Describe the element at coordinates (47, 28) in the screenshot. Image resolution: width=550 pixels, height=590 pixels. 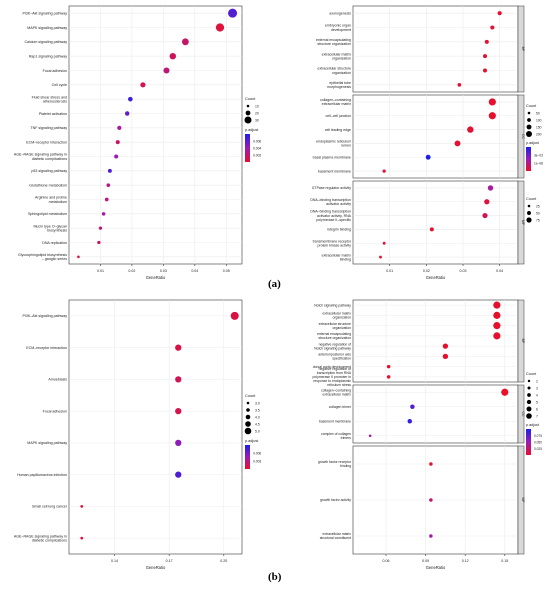
I see `category-label: MAPK signaling pathway` at that location.